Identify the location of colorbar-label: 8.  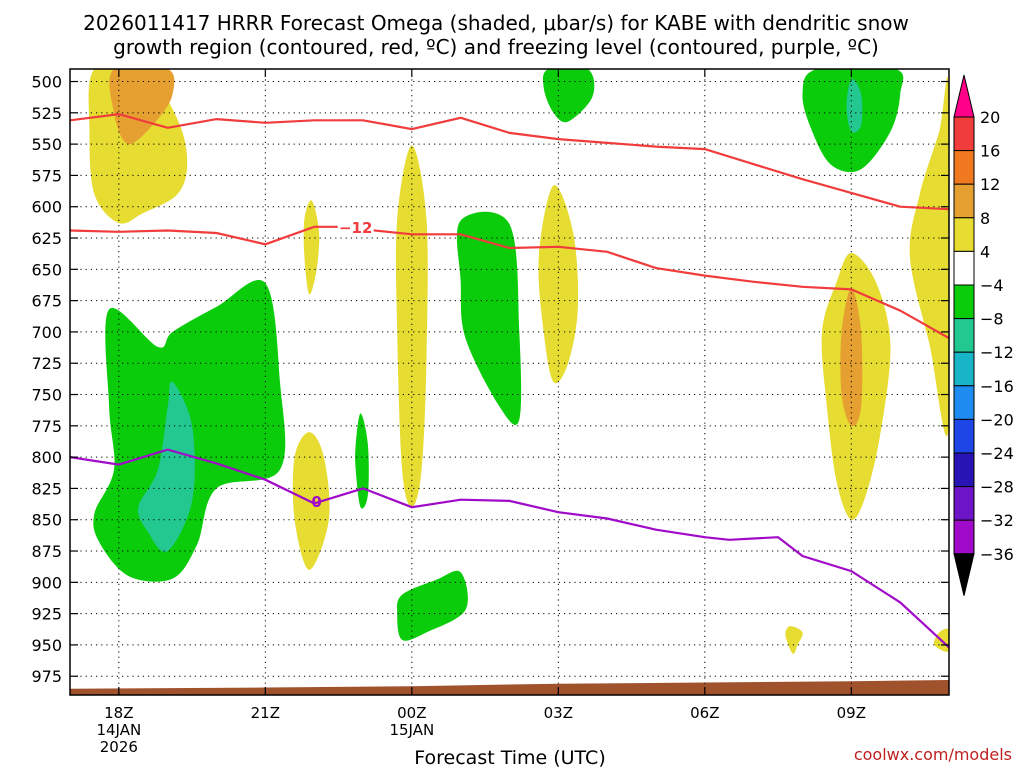
(985, 218).